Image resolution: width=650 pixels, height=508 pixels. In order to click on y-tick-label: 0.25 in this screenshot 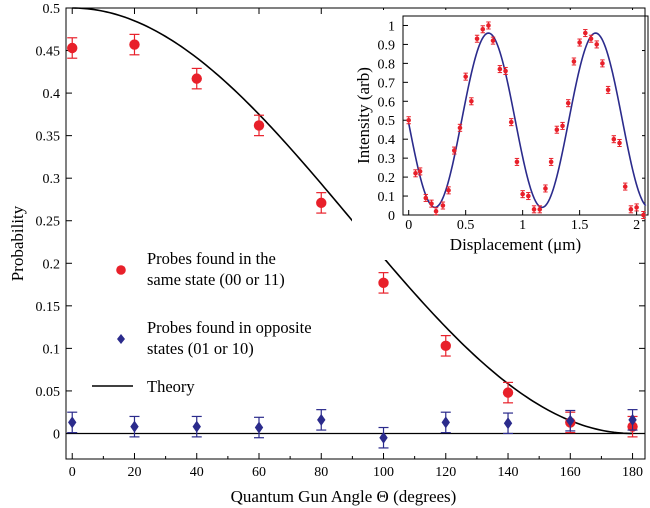, I will do `click(48, 222)`.